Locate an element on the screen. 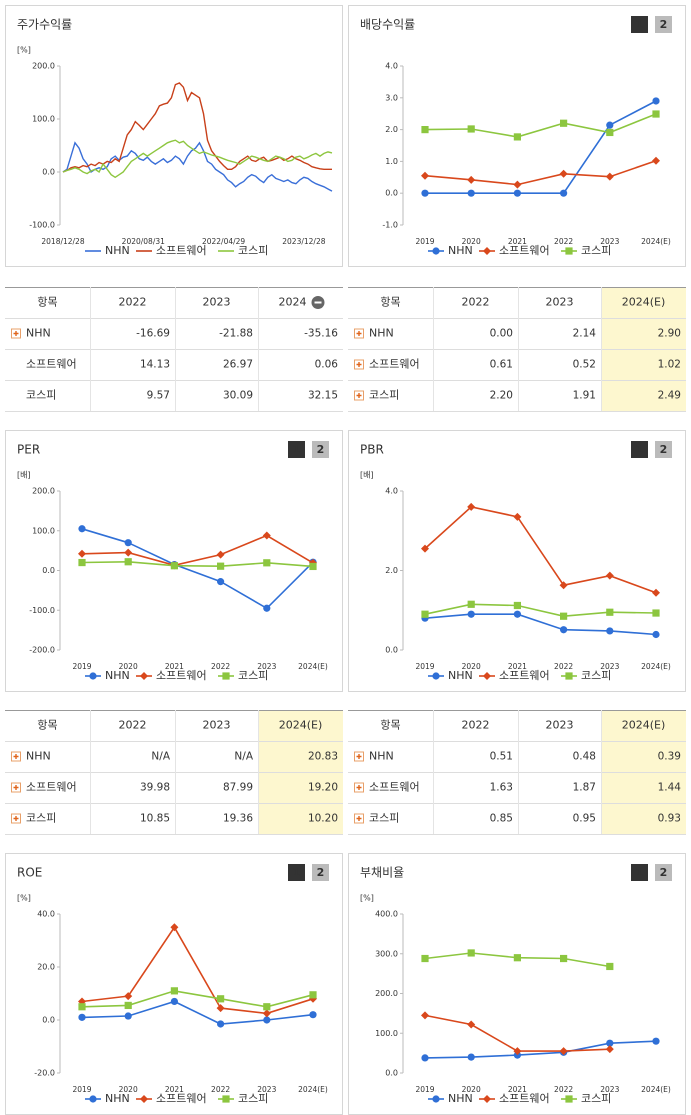  y-tick-label: 100.0 is located at coordinates (386, 1033).